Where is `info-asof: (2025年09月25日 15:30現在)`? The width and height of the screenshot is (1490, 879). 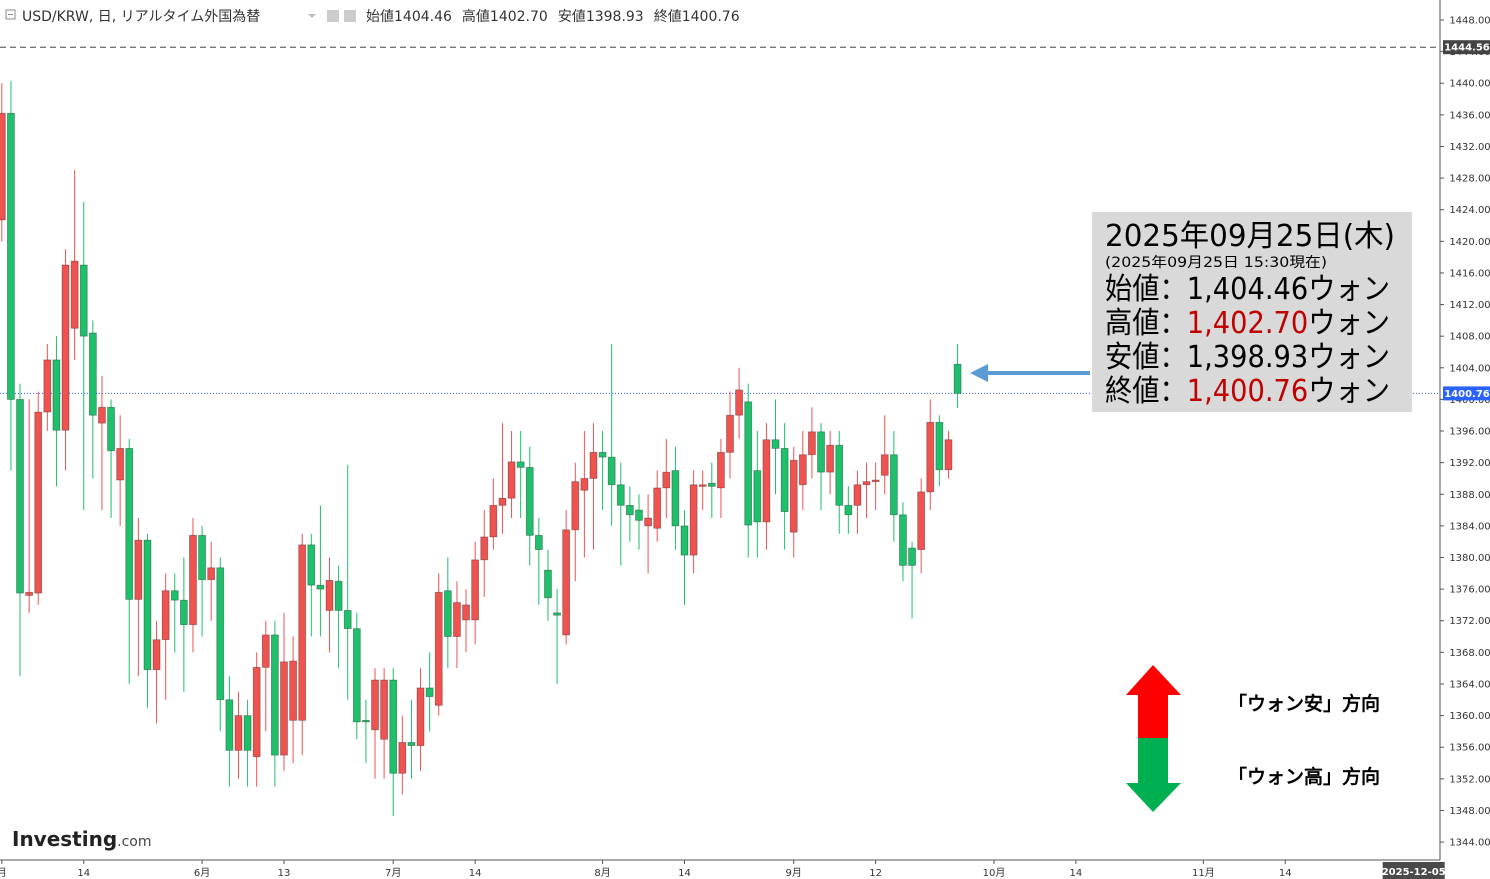 info-asof: (2025年09月25日 15:30現在) is located at coordinates (1216, 263).